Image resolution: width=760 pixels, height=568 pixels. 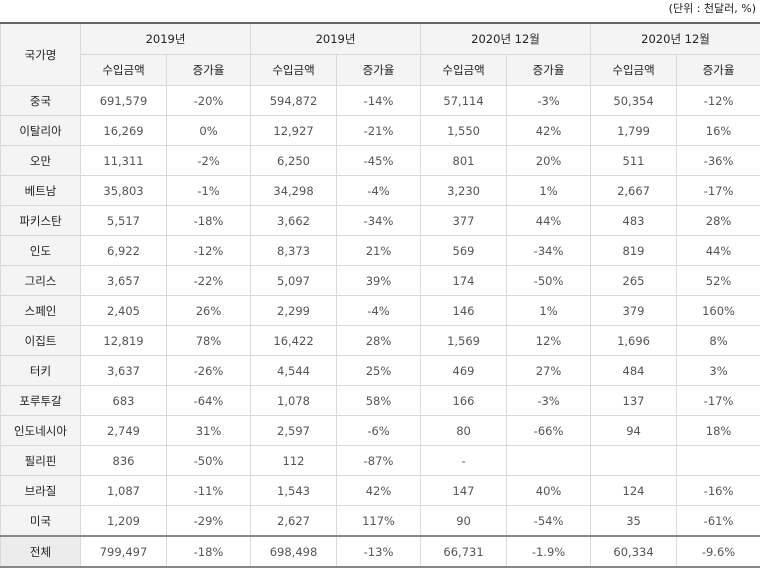 What do you see at coordinates (209, 521) in the screenshot?
I see `growth-cell: -29%` at bounding box center [209, 521].